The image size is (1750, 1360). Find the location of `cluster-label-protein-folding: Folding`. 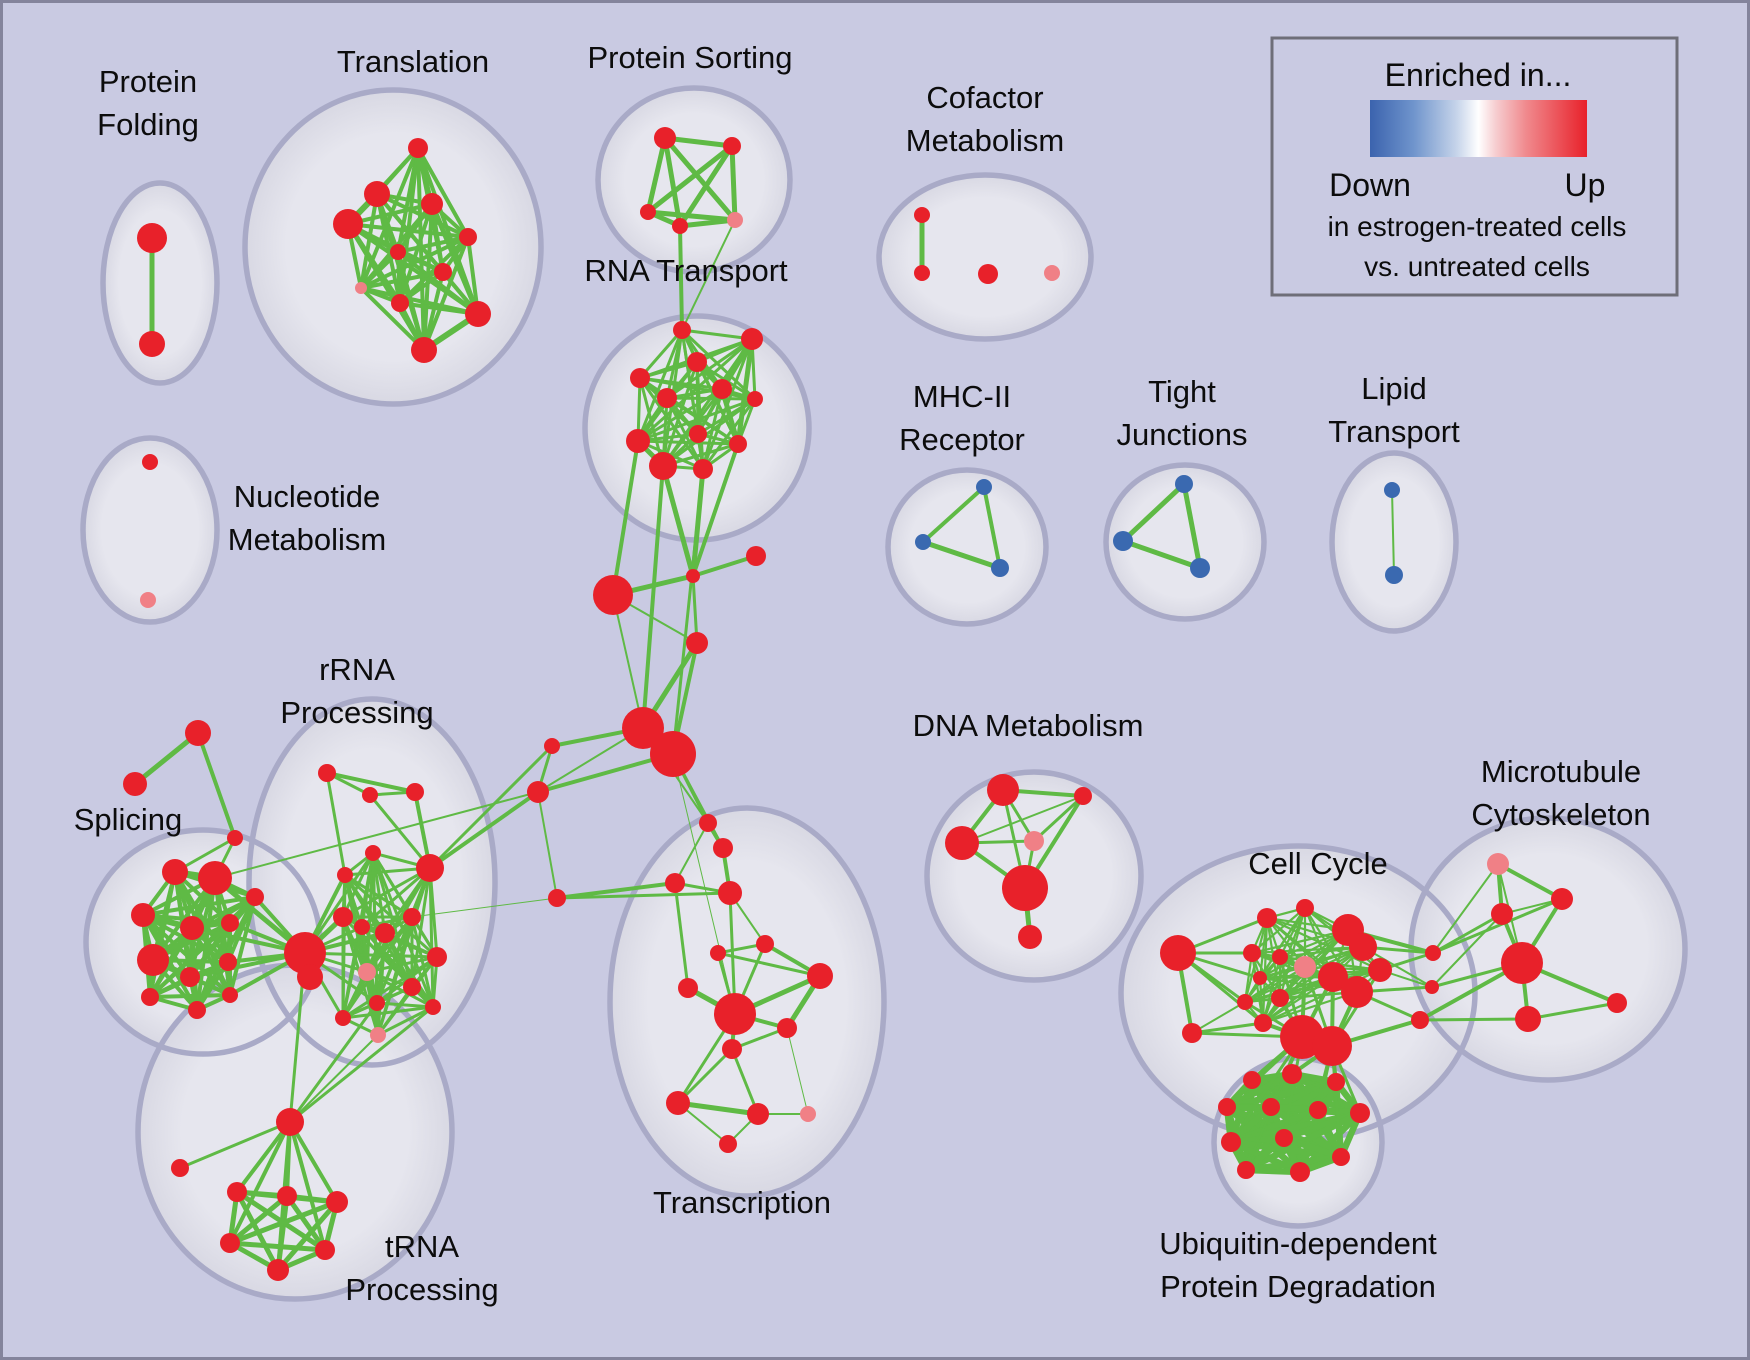

cluster-label-protein-folding: Folding is located at coordinates (148, 124).